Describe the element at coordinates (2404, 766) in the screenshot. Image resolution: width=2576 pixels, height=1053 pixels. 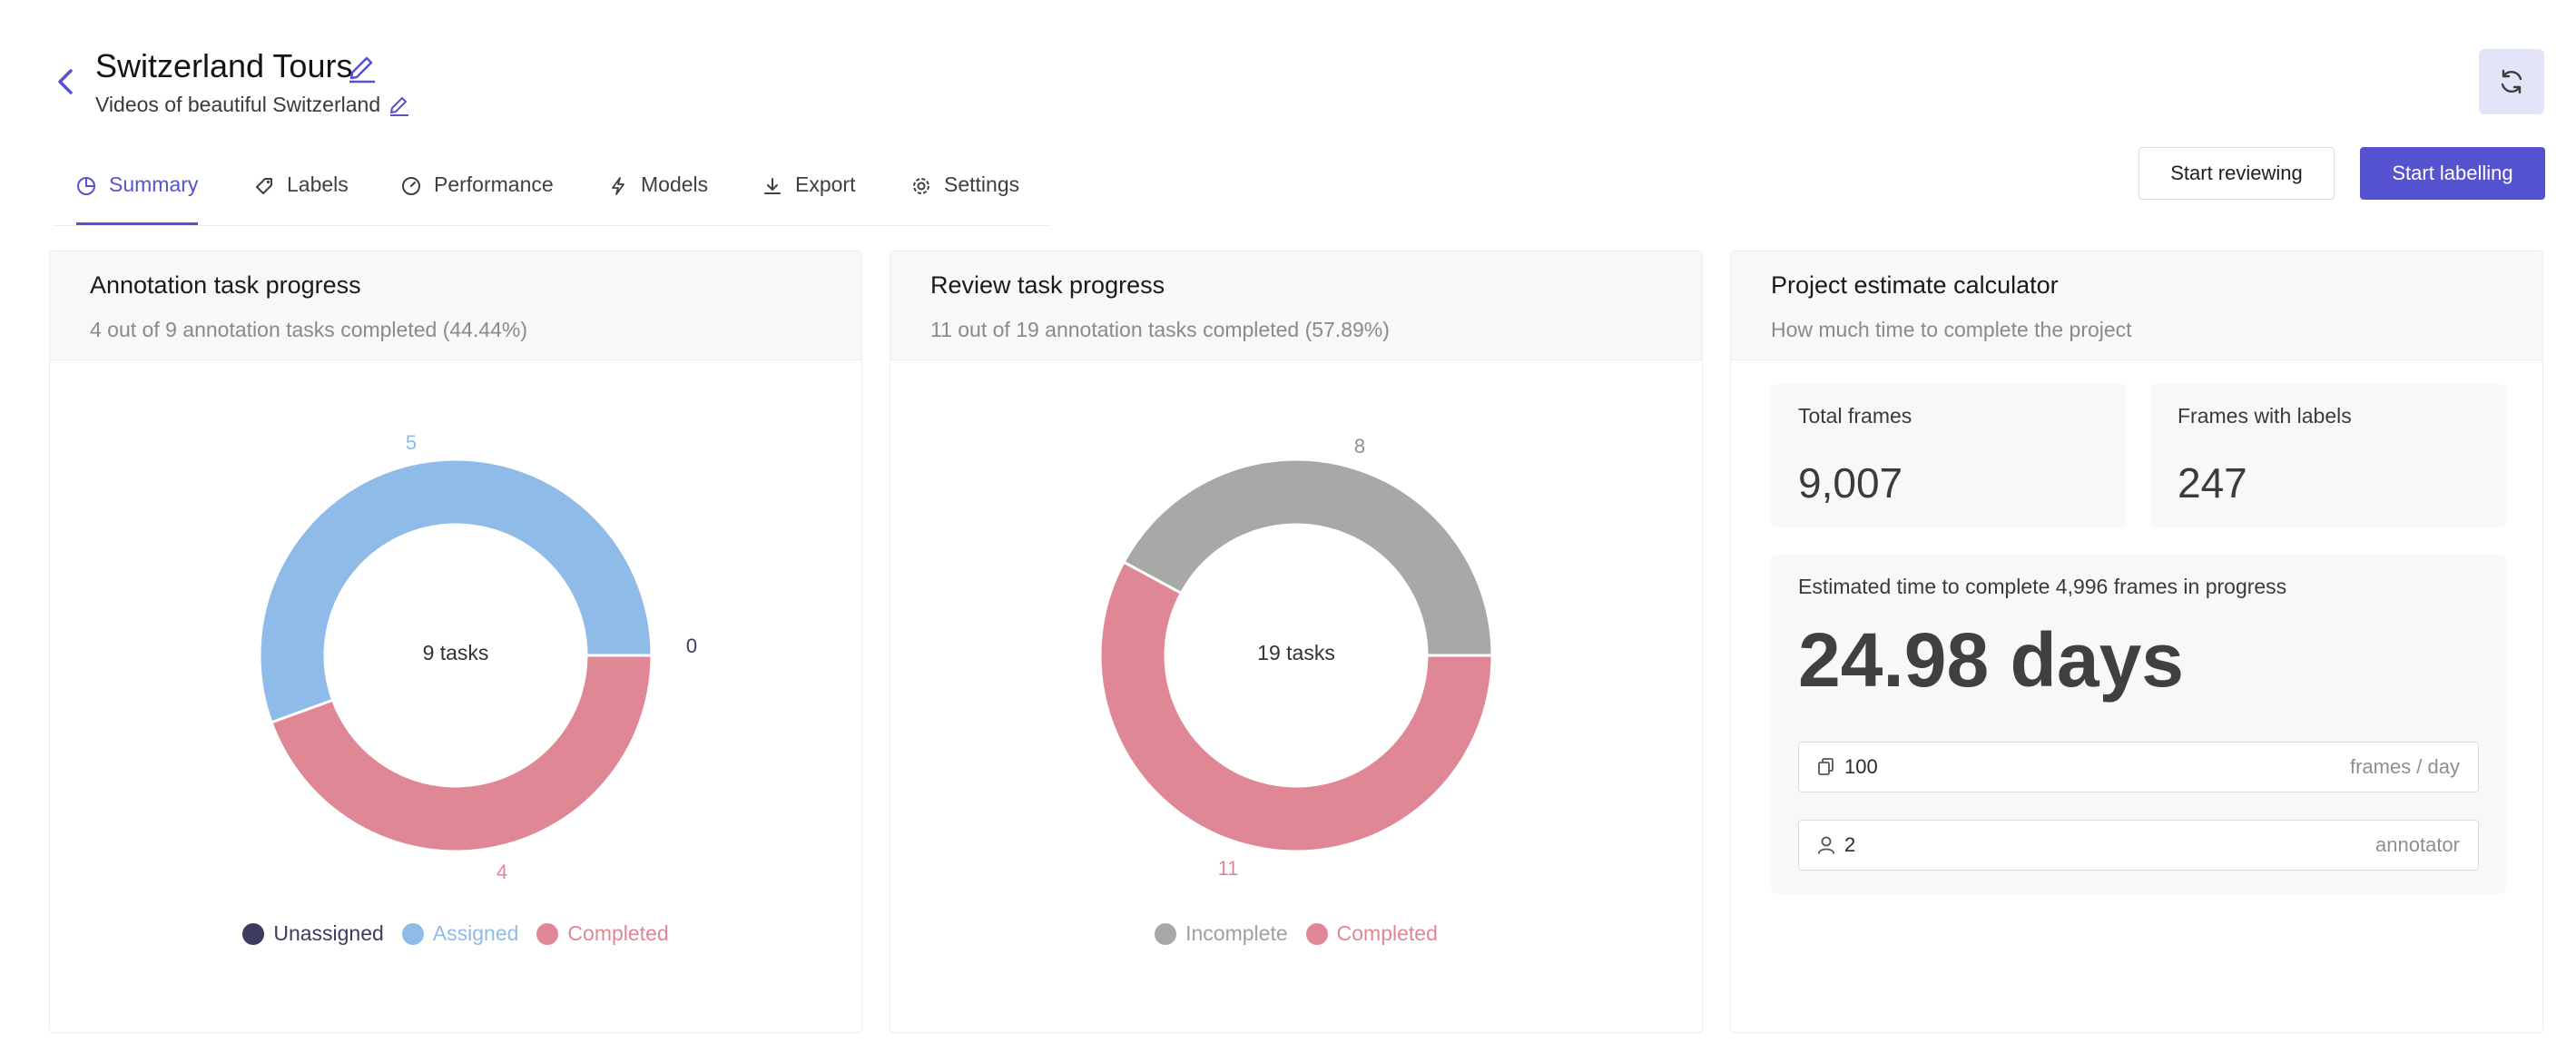
I see `input-suffix: frames / day` at that location.